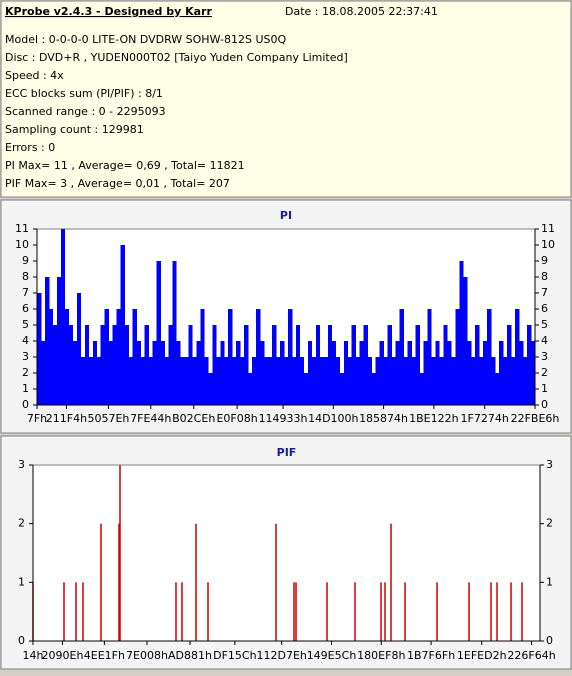 The image size is (572, 676). I want to click on y-tick-label-right: 7, so click(544, 292).